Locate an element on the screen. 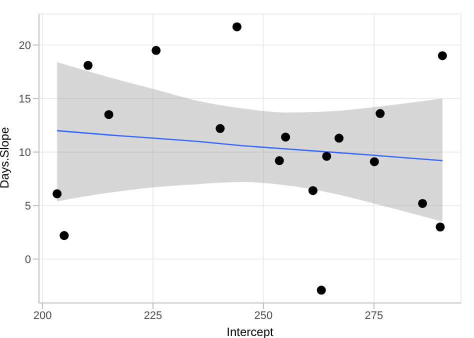 The height and width of the screenshot is (338, 474). y-tick-label: 20 is located at coordinates (24, 46).